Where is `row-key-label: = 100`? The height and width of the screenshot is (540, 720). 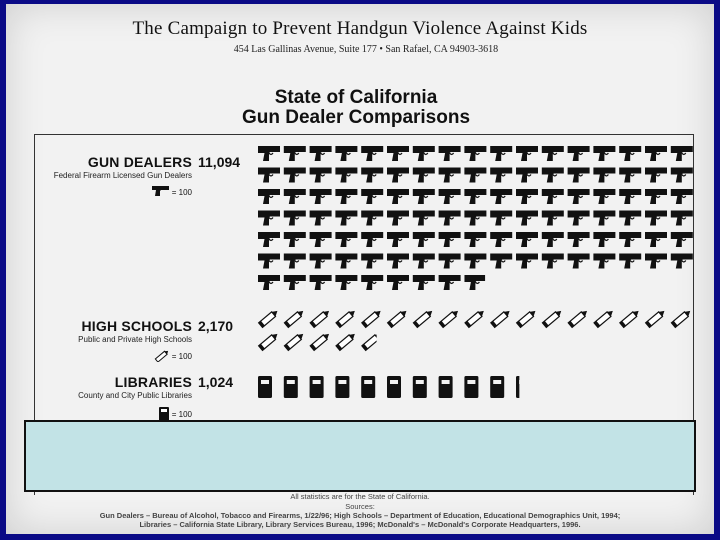 row-key-label: = 100 is located at coordinates (181, 356).